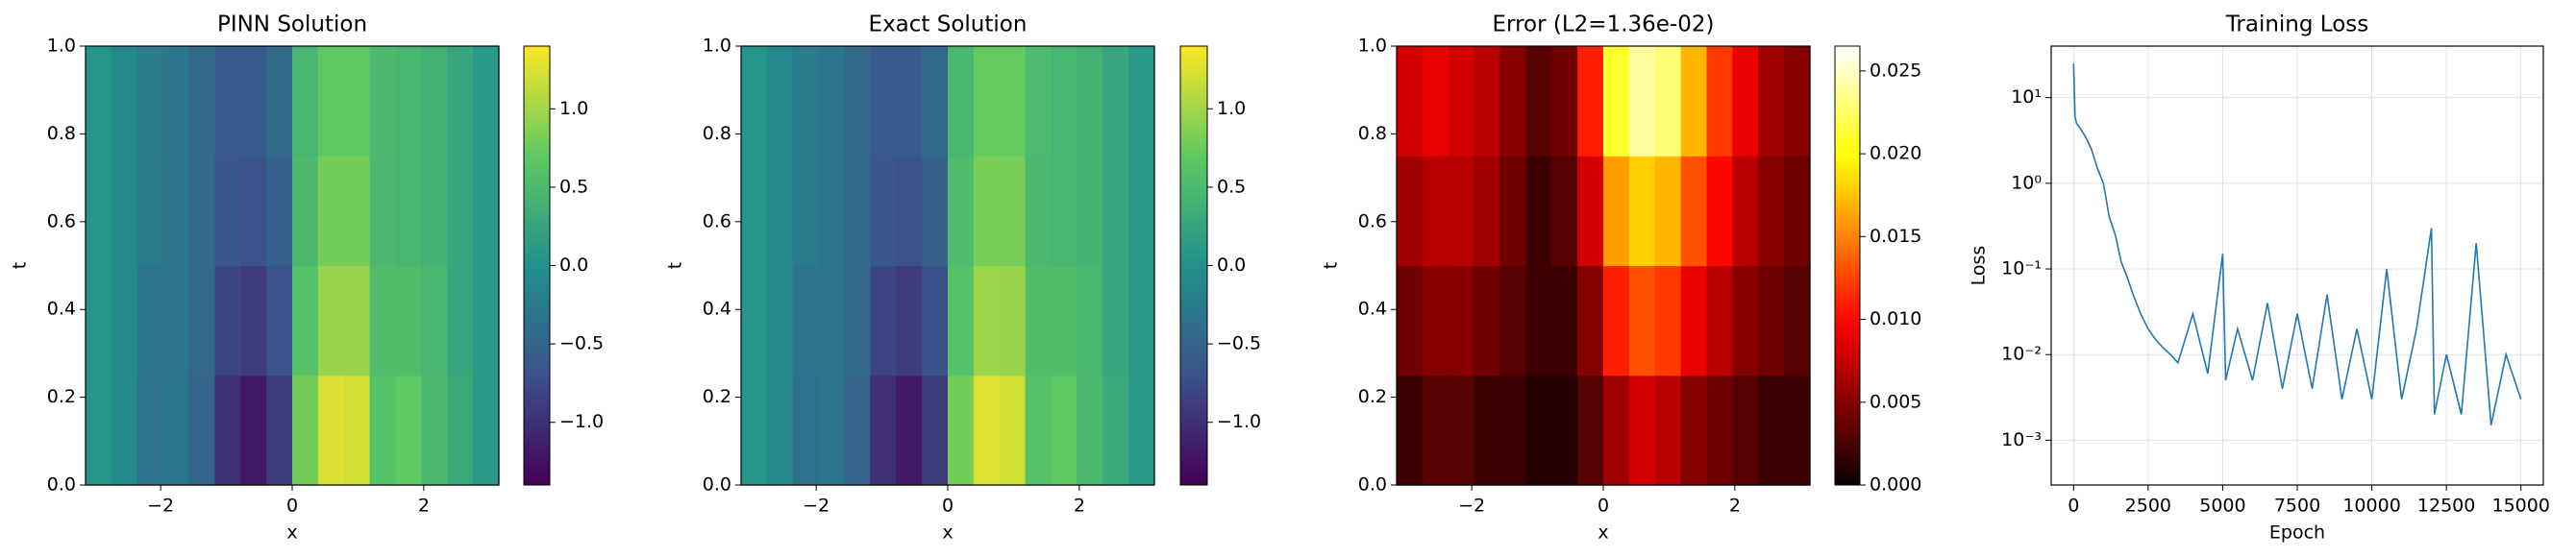 The width and height of the screenshot is (2576, 558). What do you see at coordinates (1239, 343) in the screenshot?
I see `colorbar-tick-label: −0.5` at bounding box center [1239, 343].